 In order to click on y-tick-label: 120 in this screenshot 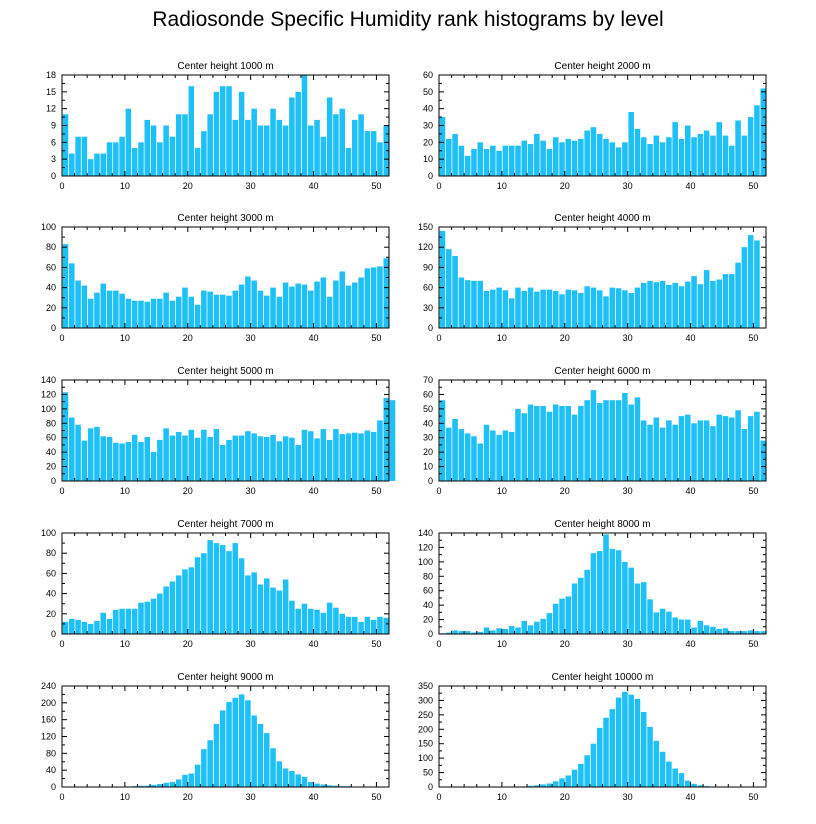, I will do `click(425, 547)`.